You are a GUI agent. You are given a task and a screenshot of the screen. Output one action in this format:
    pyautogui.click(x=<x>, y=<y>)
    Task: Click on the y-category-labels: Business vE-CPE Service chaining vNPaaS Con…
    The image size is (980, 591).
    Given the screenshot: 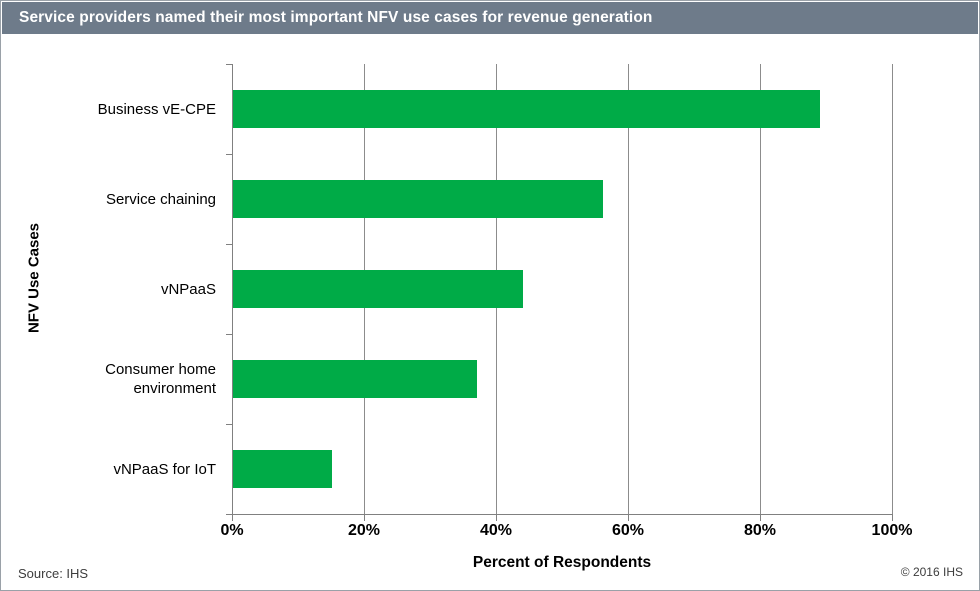 What is the action you would take?
    pyautogui.click(x=136, y=289)
    